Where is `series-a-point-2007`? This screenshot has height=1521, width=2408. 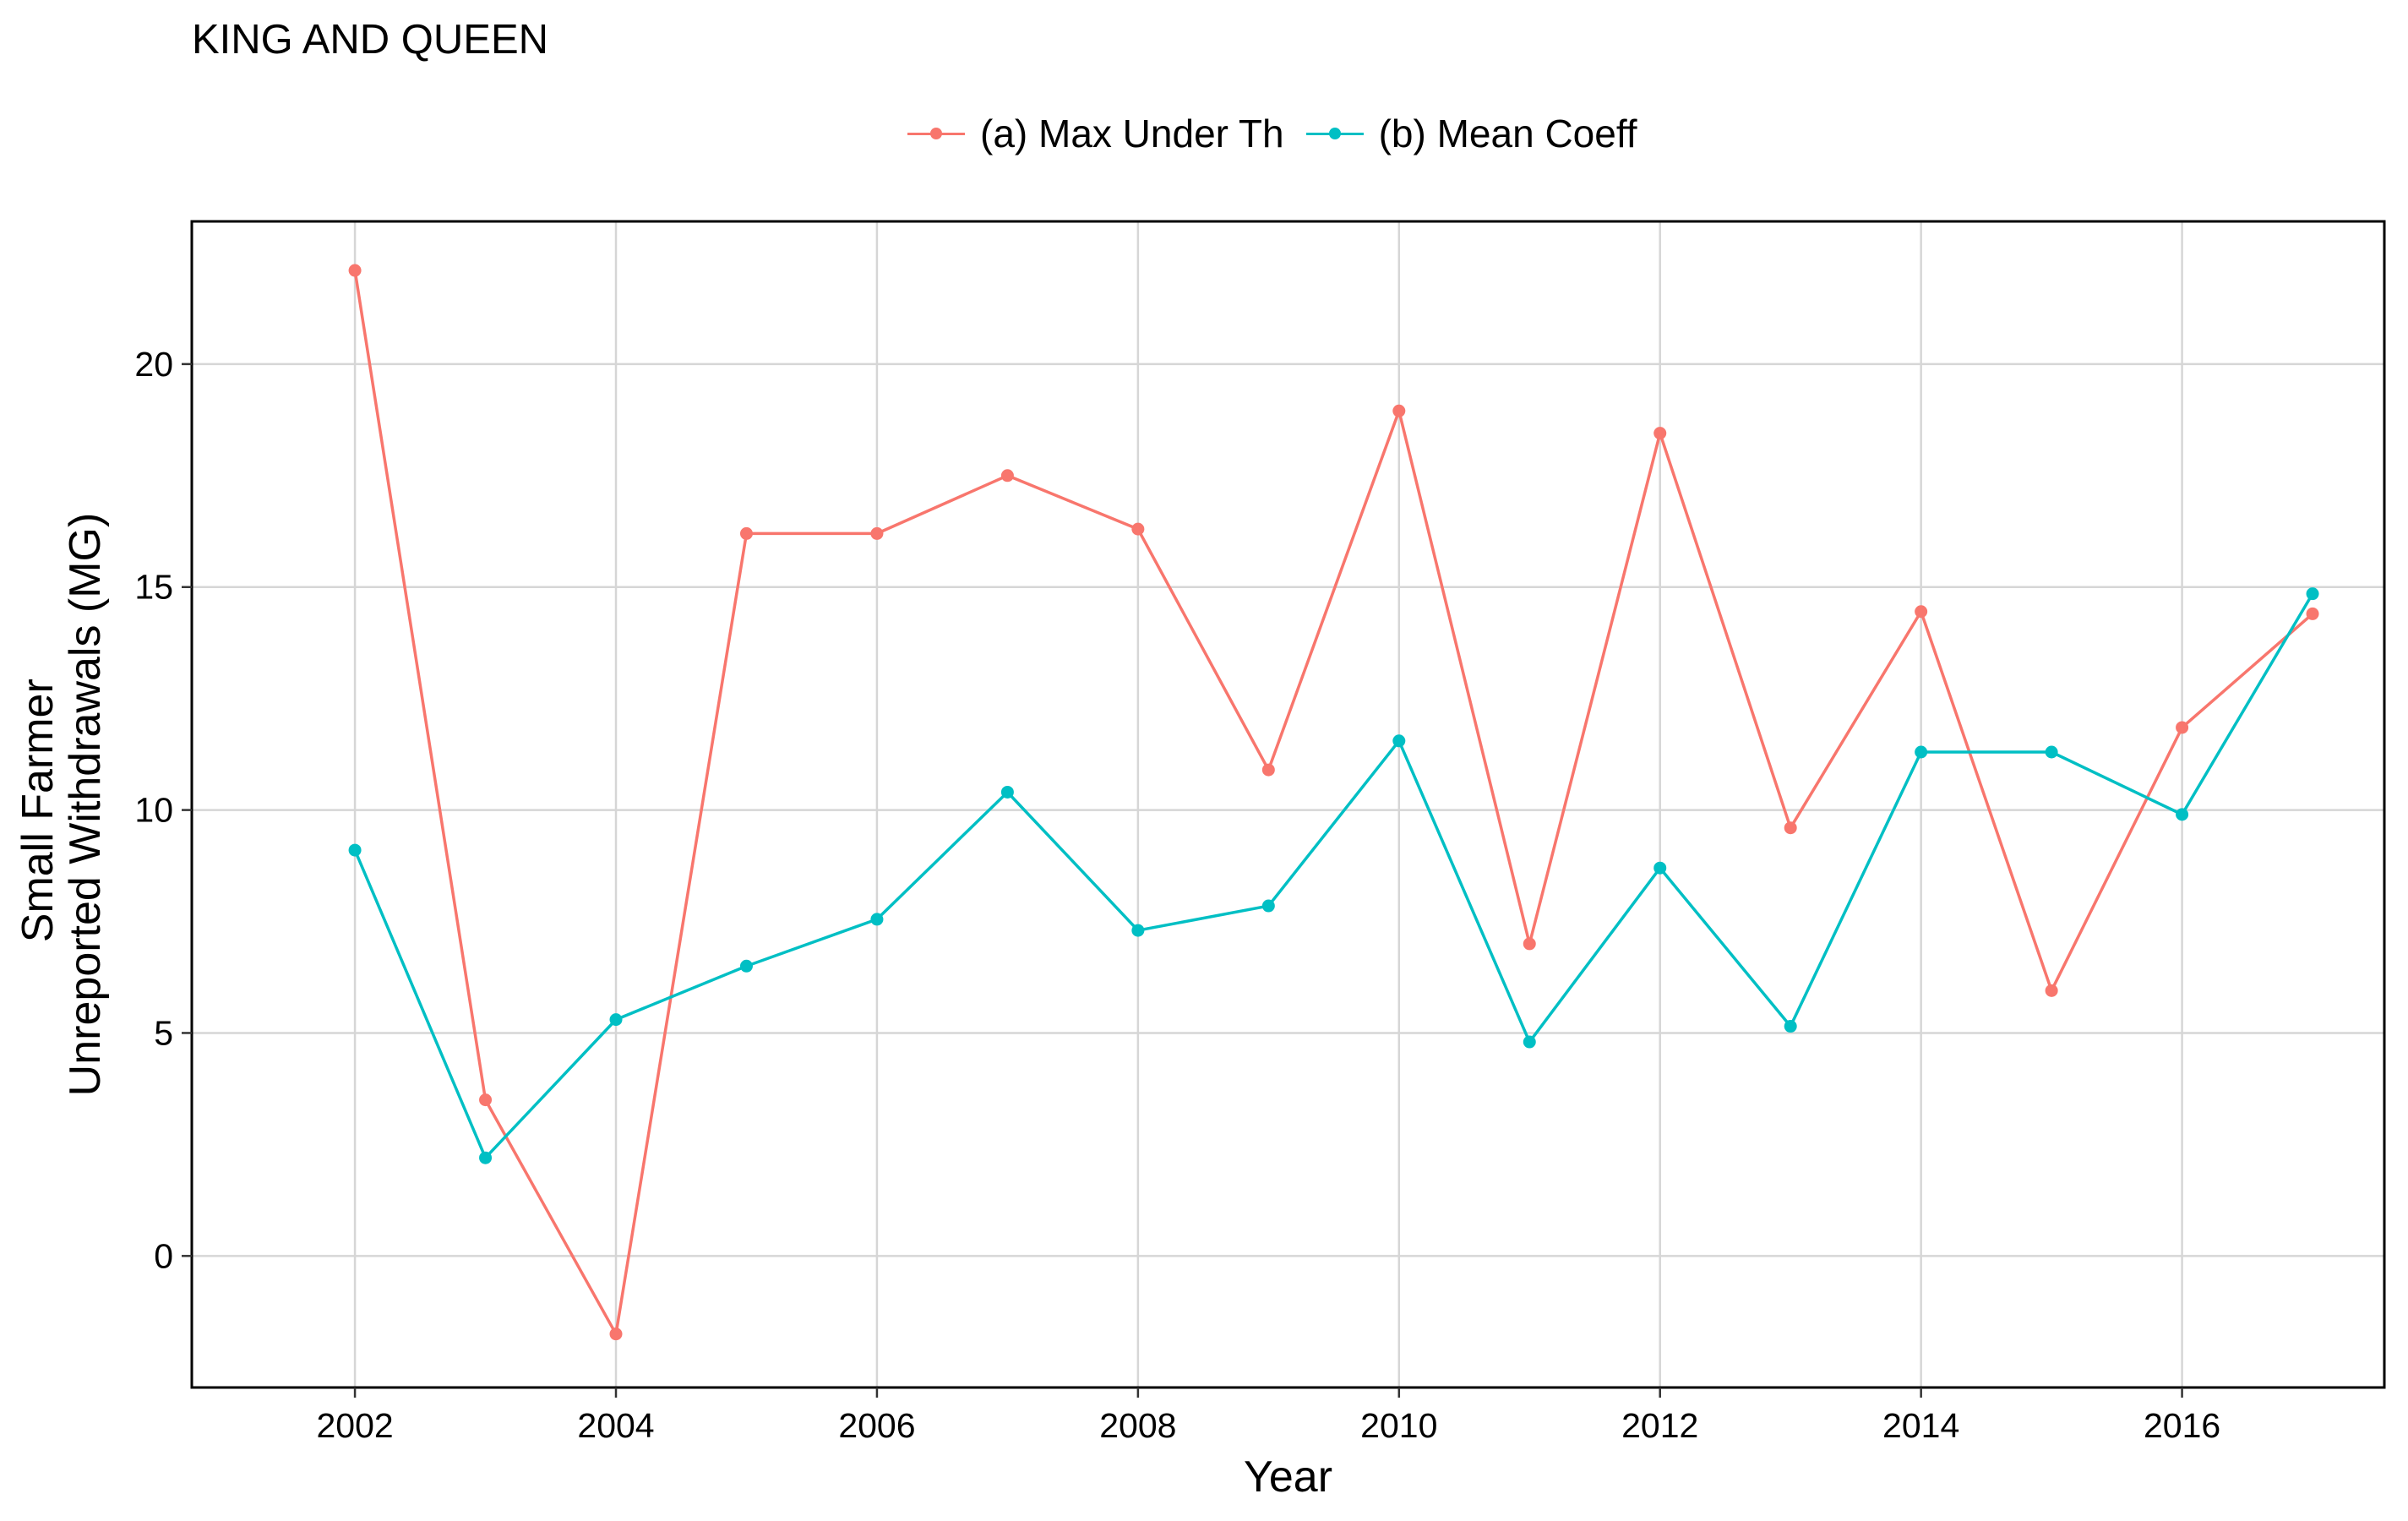 series-a-point-2007 is located at coordinates (1007, 476).